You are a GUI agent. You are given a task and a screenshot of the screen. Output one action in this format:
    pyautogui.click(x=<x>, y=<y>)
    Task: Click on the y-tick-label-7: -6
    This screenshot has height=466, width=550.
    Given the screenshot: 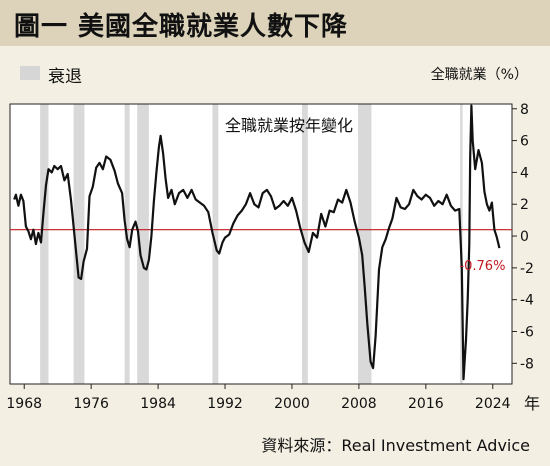 What is the action you would take?
    pyautogui.click(x=527, y=333)
    